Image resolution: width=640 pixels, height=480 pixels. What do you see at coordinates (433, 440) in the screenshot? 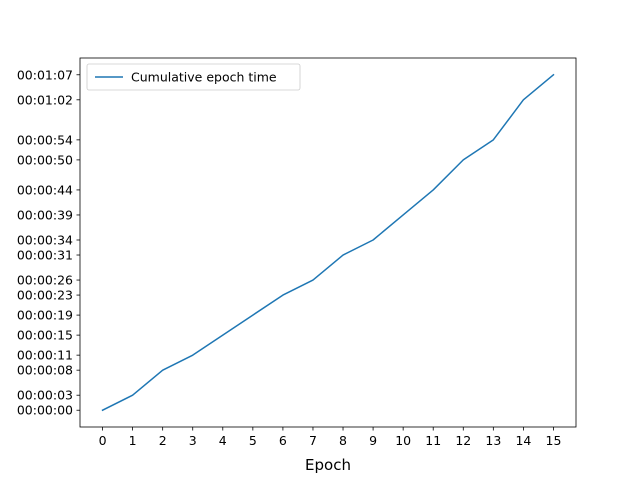
I see `x-tick-label: 11` at bounding box center [433, 440].